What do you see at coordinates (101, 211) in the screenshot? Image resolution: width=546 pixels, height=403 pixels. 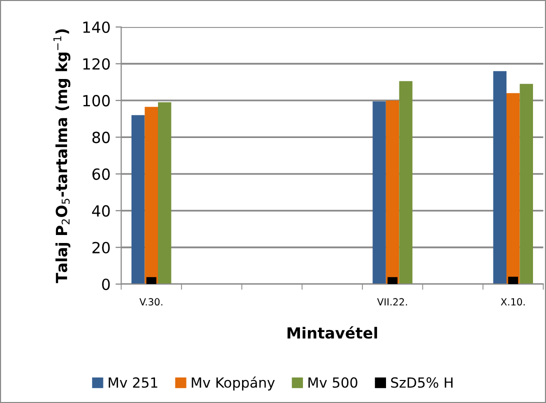 I see `y-tick-label: 40` at bounding box center [101, 211].